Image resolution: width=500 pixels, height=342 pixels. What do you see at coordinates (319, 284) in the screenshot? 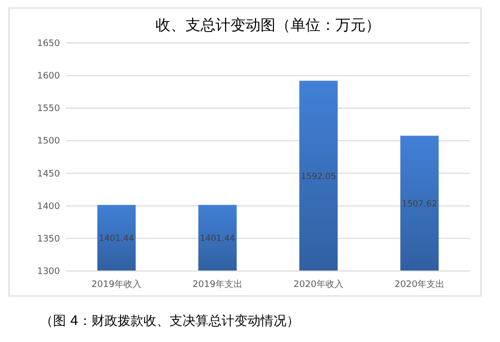
I see `x-tick-label: 2020年收入` at bounding box center [319, 284].